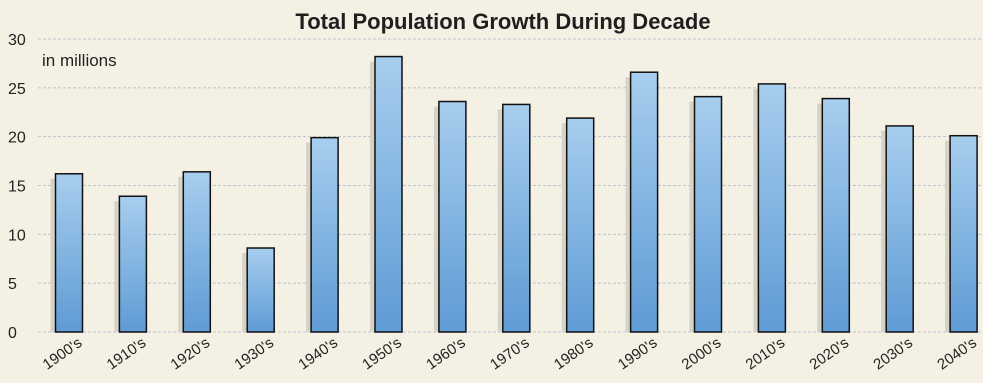 The image size is (983, 383). Describe the element at coordinates (580, 225) in the screenshot. I see `bar-1980s` at that location.